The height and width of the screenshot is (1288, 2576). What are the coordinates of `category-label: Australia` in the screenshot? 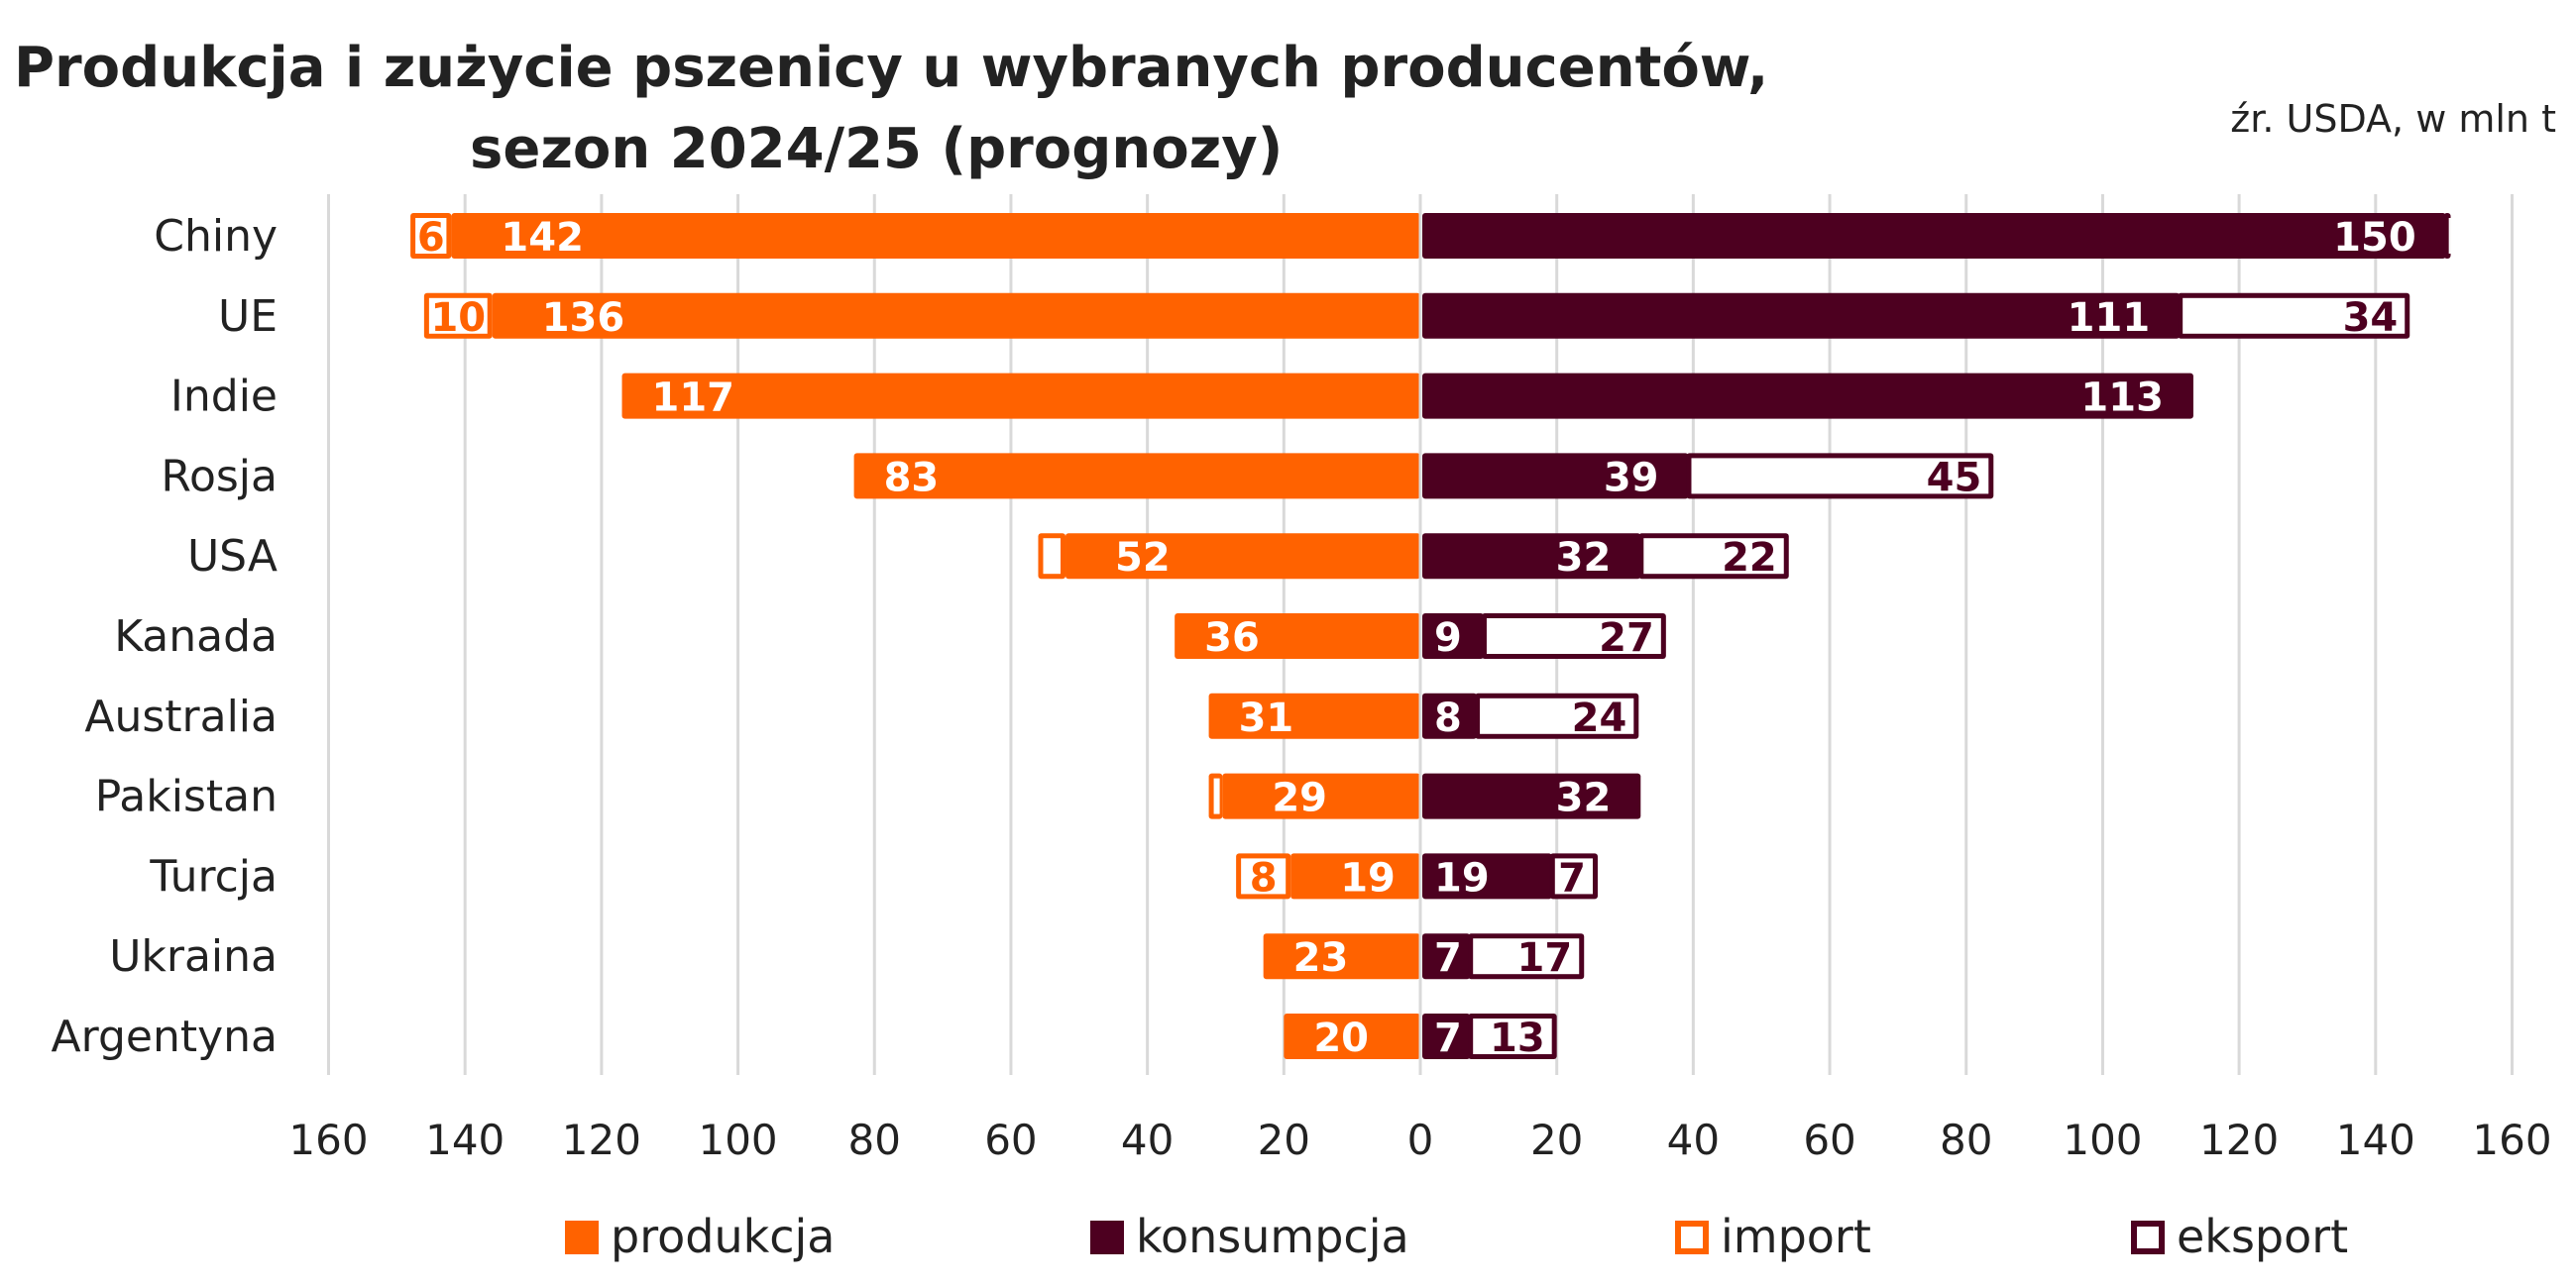 It's located at (181, 717).